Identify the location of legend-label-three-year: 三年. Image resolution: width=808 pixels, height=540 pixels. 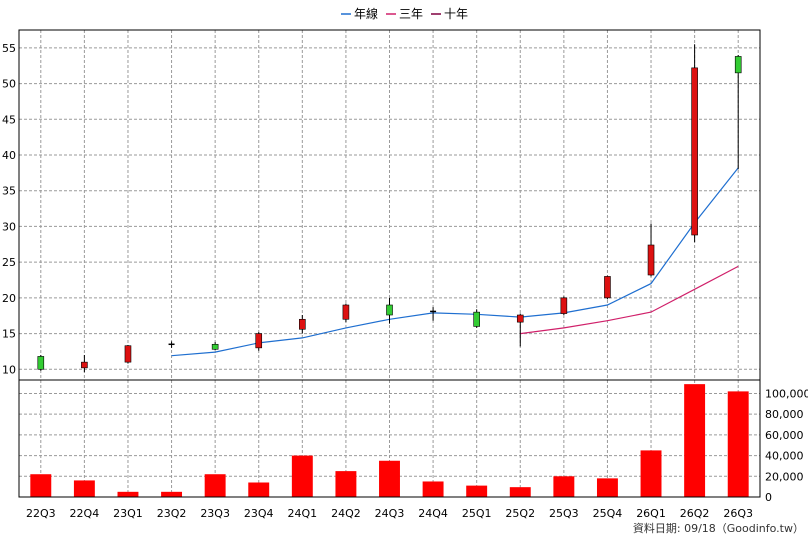
(411, 14).